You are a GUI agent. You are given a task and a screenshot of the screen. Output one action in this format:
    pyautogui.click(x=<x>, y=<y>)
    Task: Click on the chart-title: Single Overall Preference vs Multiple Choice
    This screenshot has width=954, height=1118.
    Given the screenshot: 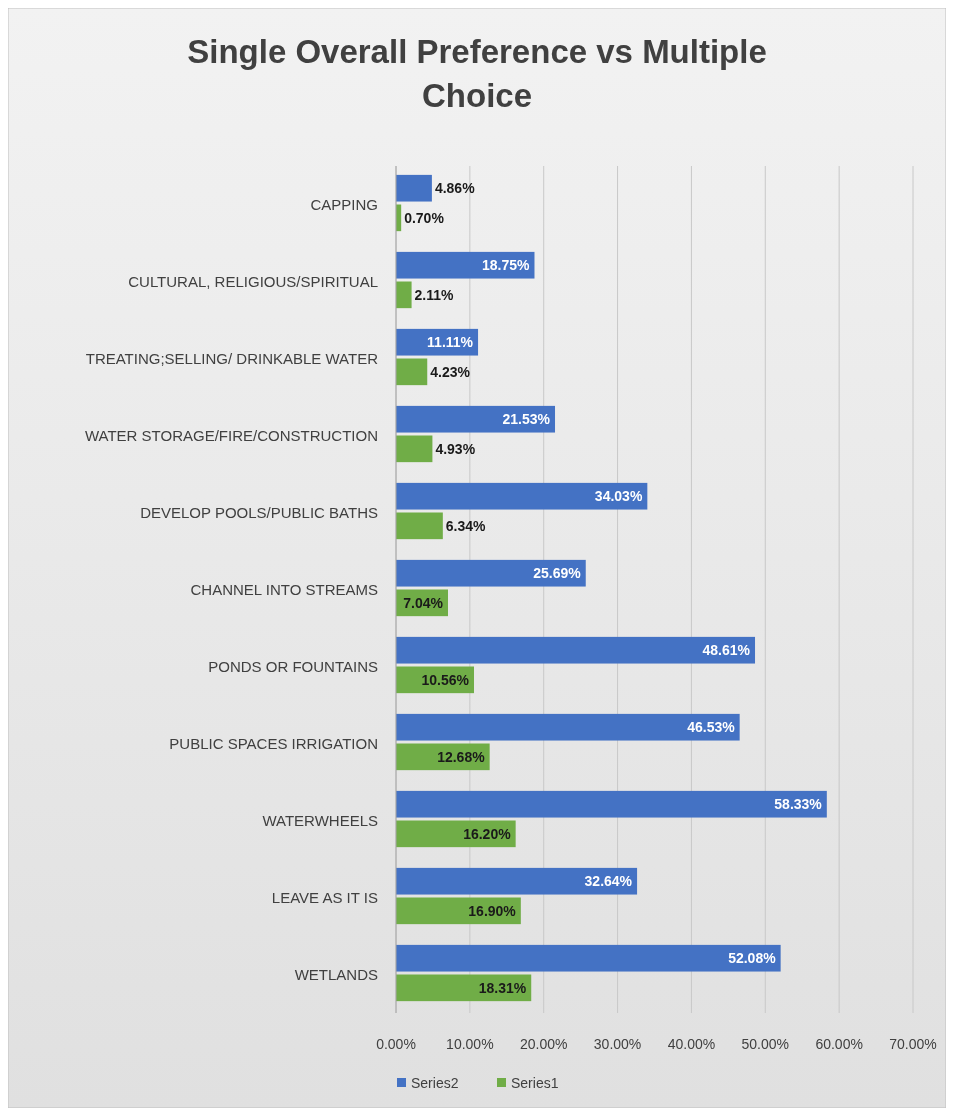 What is the action you would take?
    pyautogui.click(x=477, y=73)
    